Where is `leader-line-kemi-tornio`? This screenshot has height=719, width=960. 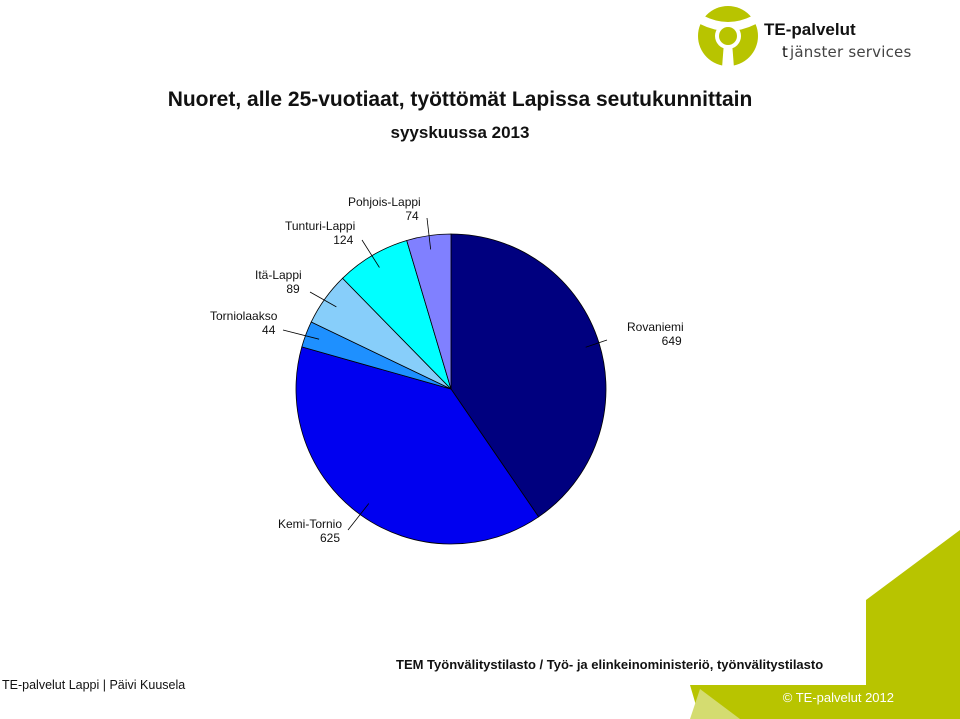 leader-line-kemi-tornio is located at coordinates (358, 517).